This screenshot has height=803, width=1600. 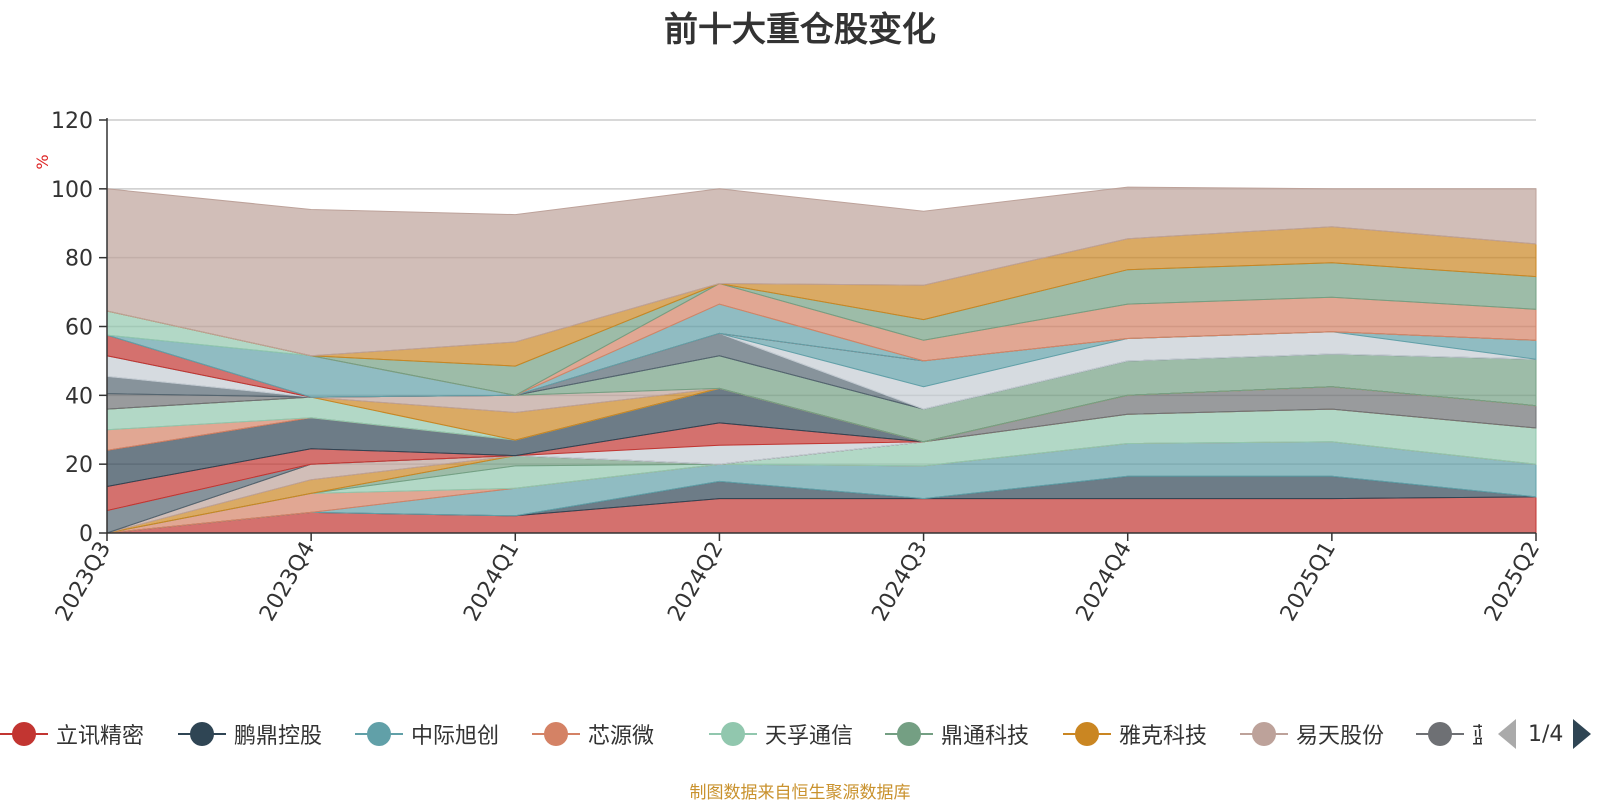 I want to click on y-tick-label: 0, so click(x=86, y=534).